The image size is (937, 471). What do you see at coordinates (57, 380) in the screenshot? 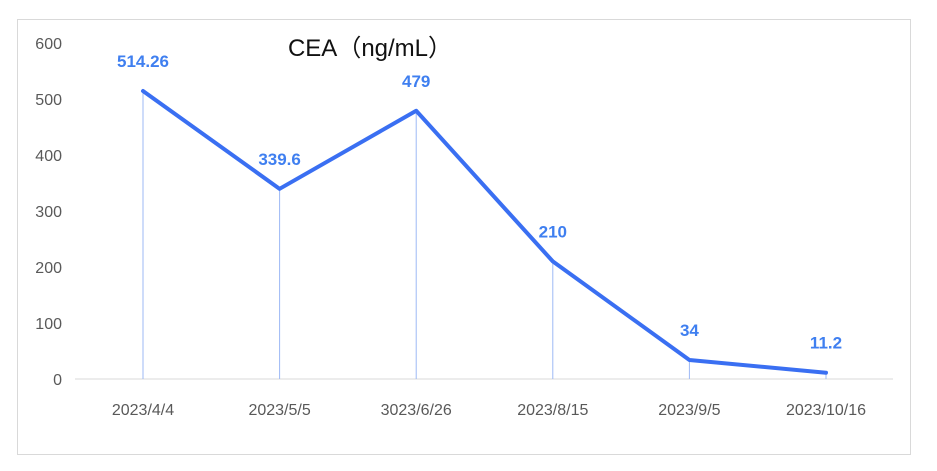
I see `y-tick-label: 0` at bounding box center [57, 380].